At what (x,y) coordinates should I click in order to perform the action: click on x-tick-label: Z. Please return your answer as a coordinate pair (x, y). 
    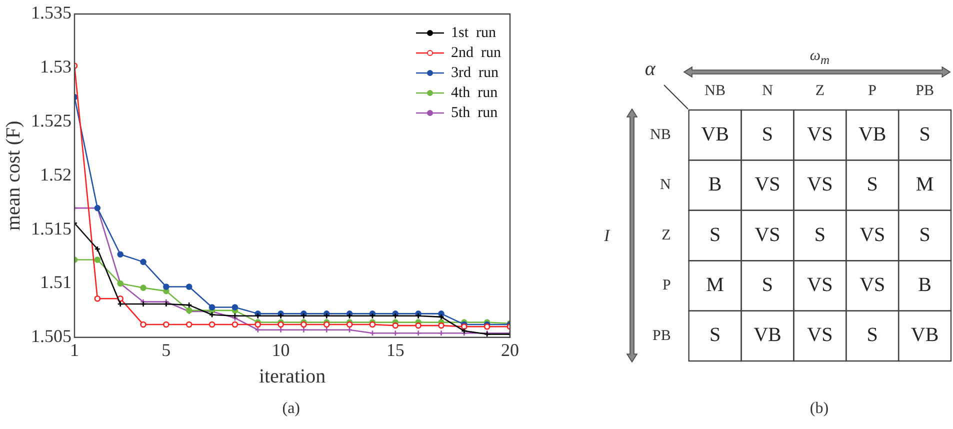
    Looking at the image, I should click on (820, 90).